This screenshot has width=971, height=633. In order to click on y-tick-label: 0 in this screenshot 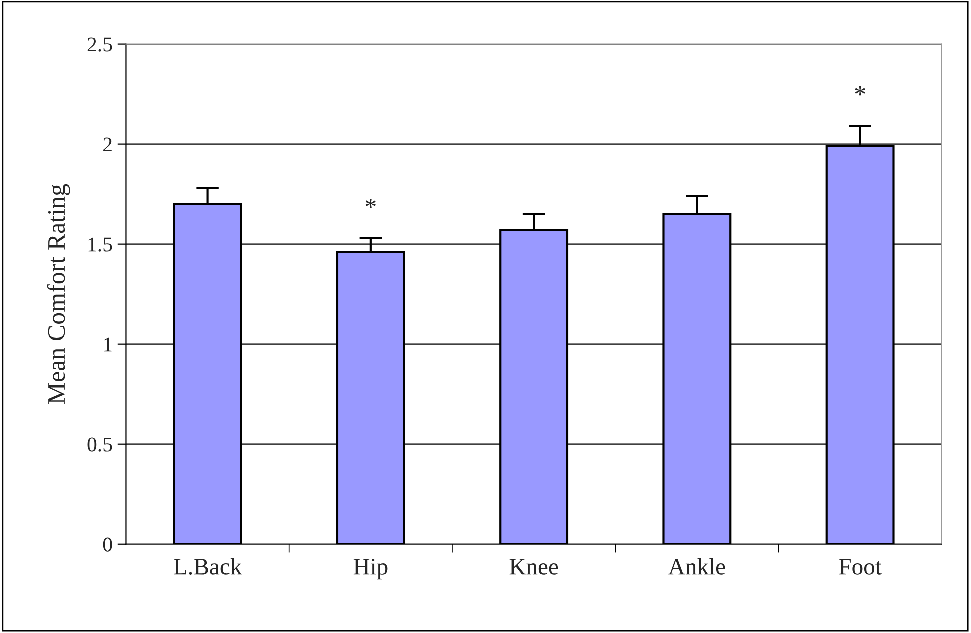, I will do `click(107, 545)`.